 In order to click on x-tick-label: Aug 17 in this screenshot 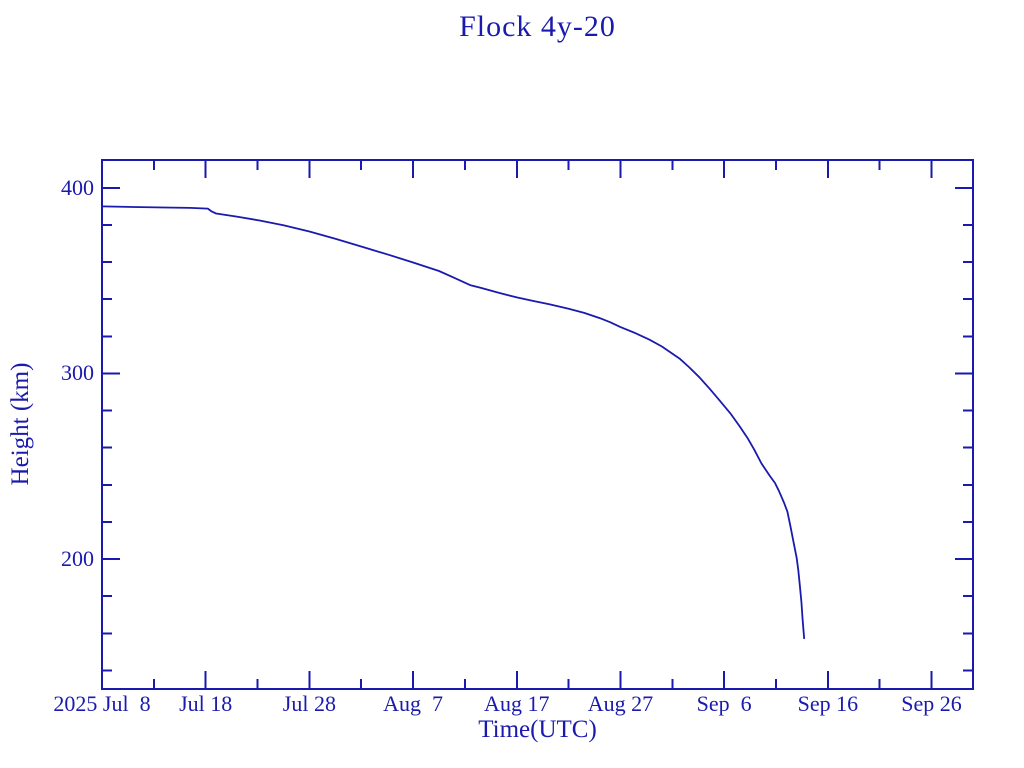, I will do `click(517, 703)`.